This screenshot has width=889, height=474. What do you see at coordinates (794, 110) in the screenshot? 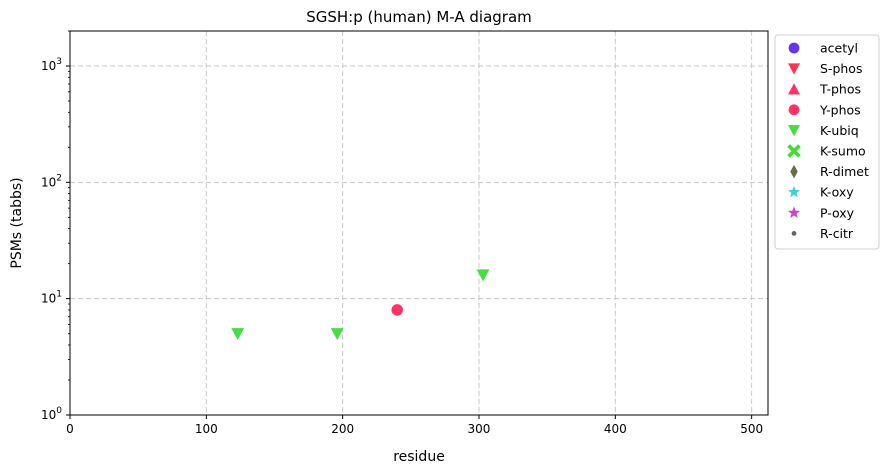
I see `legend-marker-y-phos` at bounding box center [794, 110].